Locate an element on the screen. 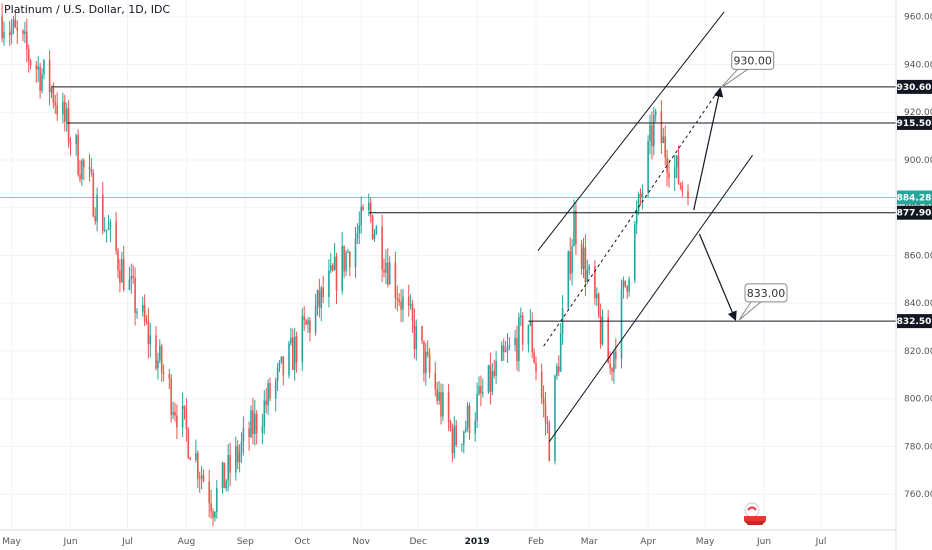 The width and height of the screenshot is (932, 550). target-callout-up: 930.00 is located at coordinates (747, 69).